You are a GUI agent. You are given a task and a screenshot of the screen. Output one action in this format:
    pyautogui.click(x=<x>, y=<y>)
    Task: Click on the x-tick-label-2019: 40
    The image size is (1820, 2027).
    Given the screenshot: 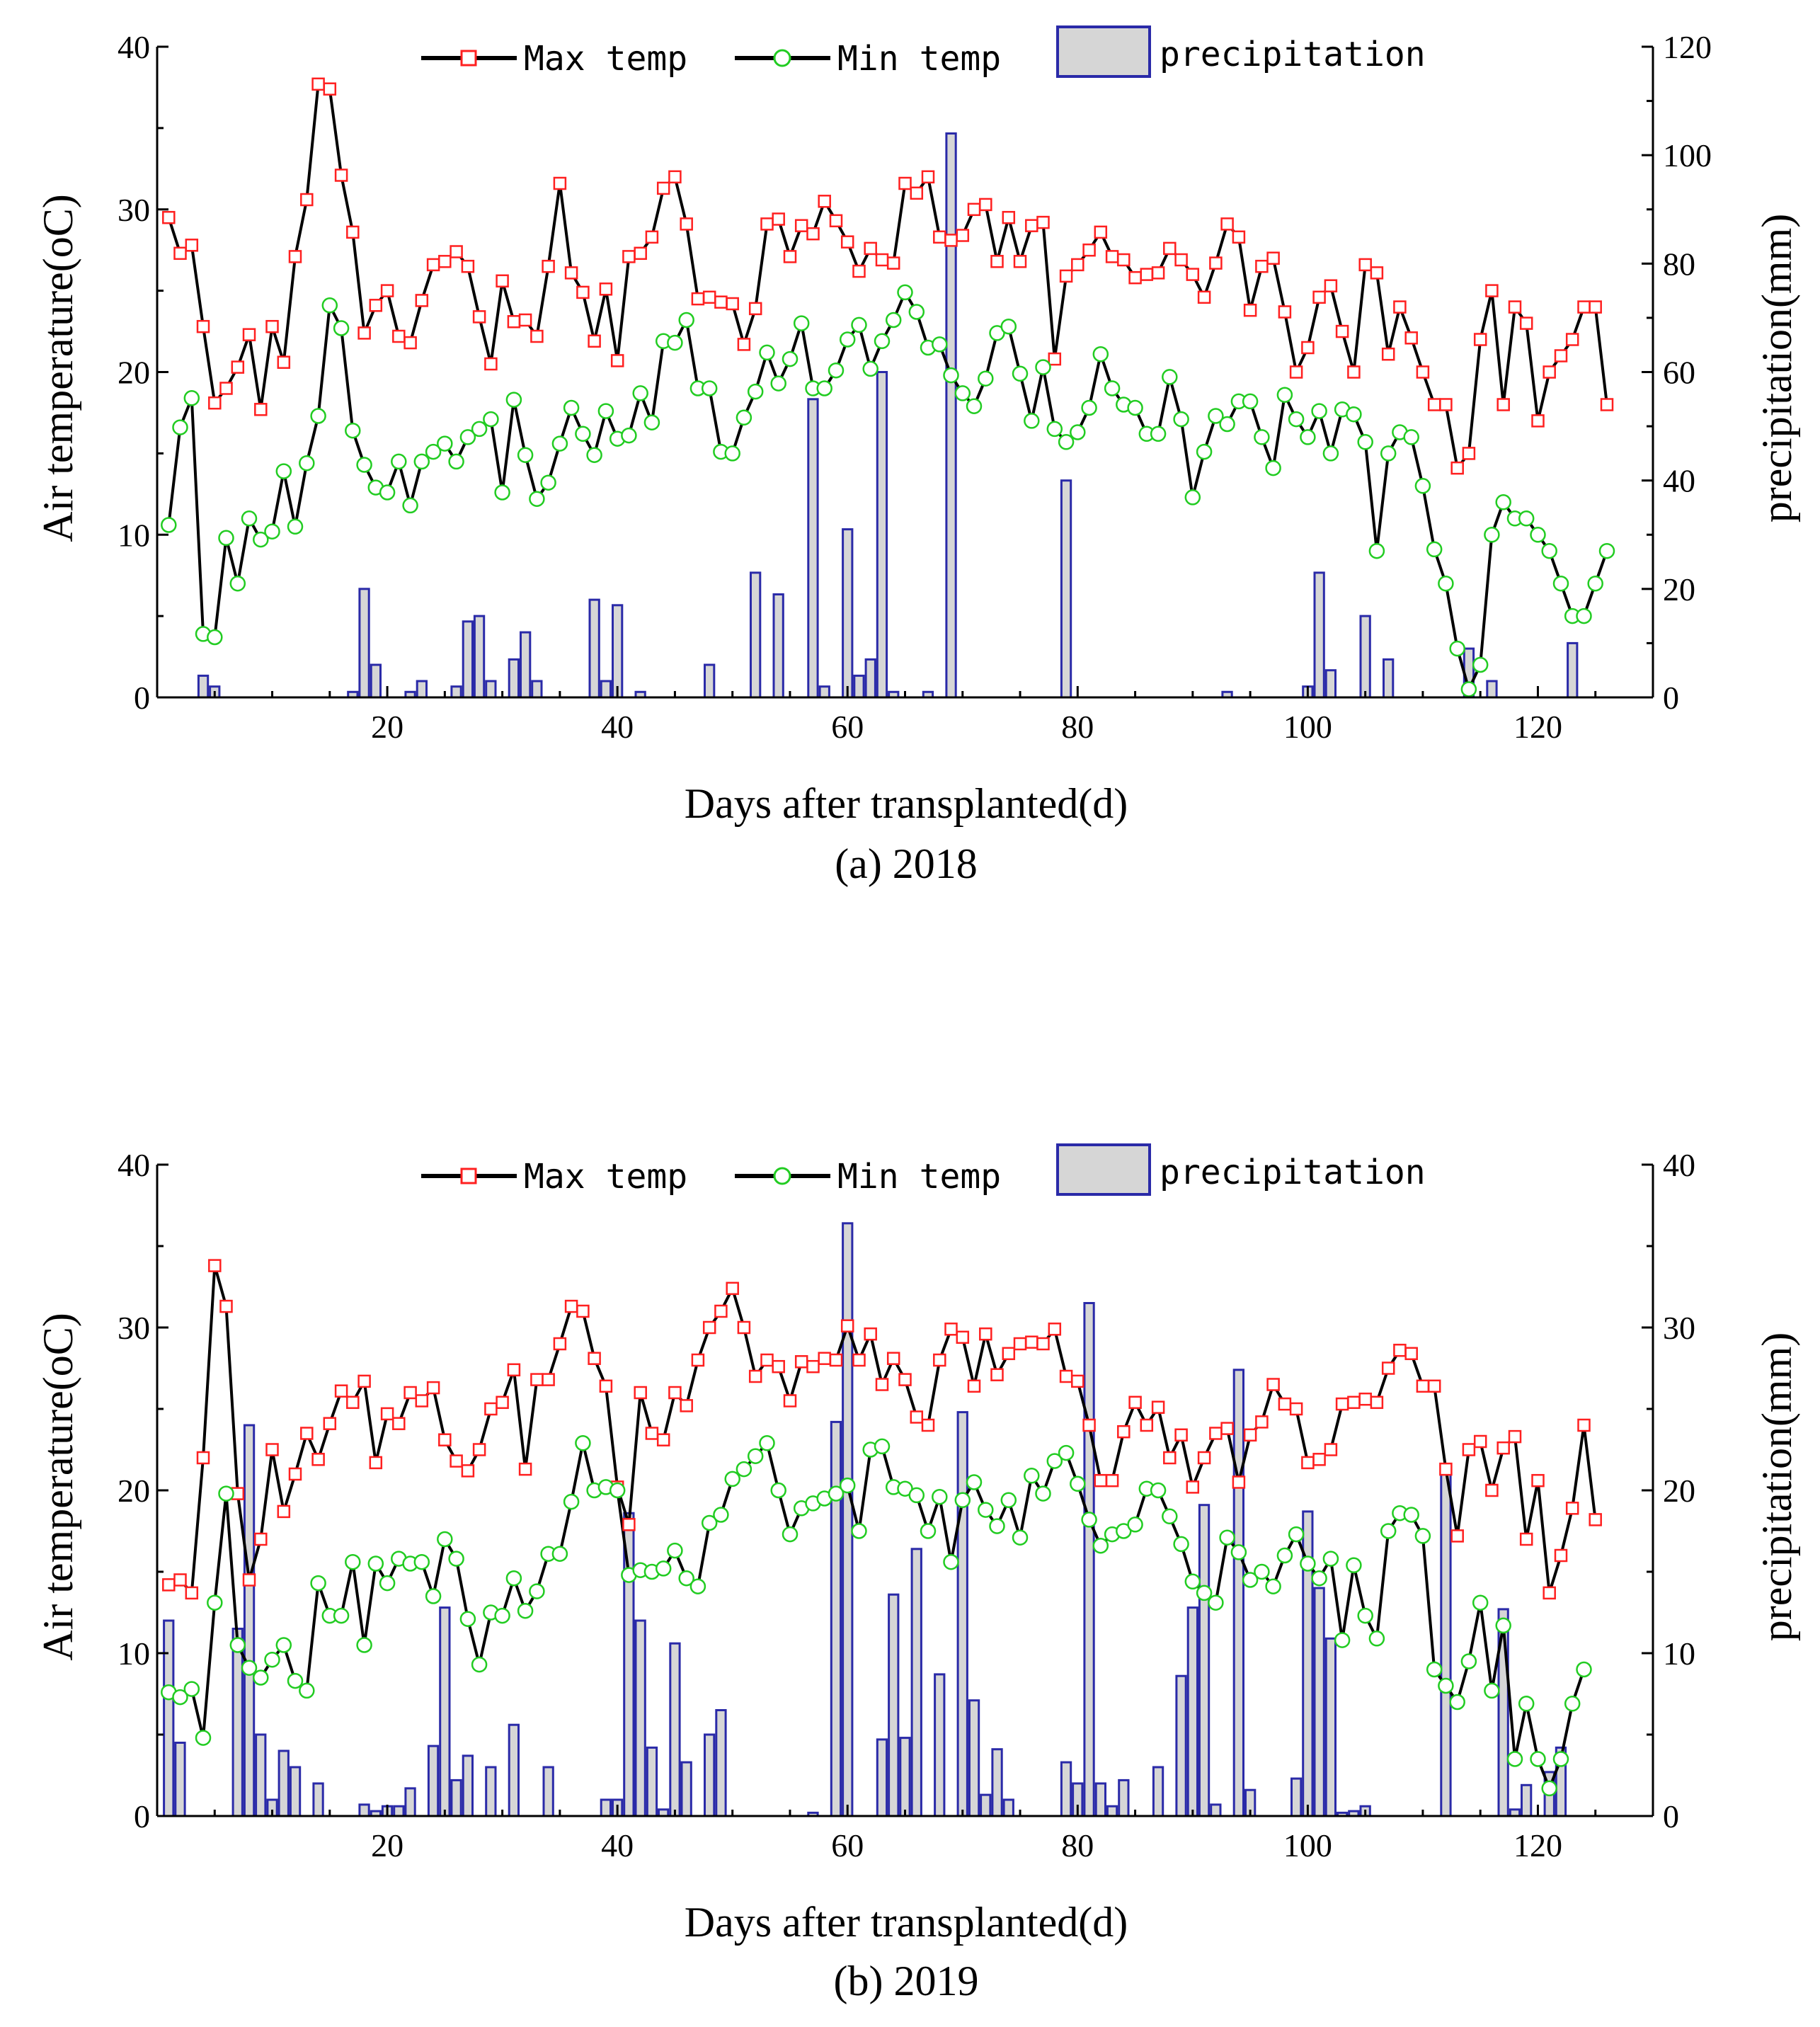 What is the action you would take?
    pyautogui.click(x=617, y=1845)
    